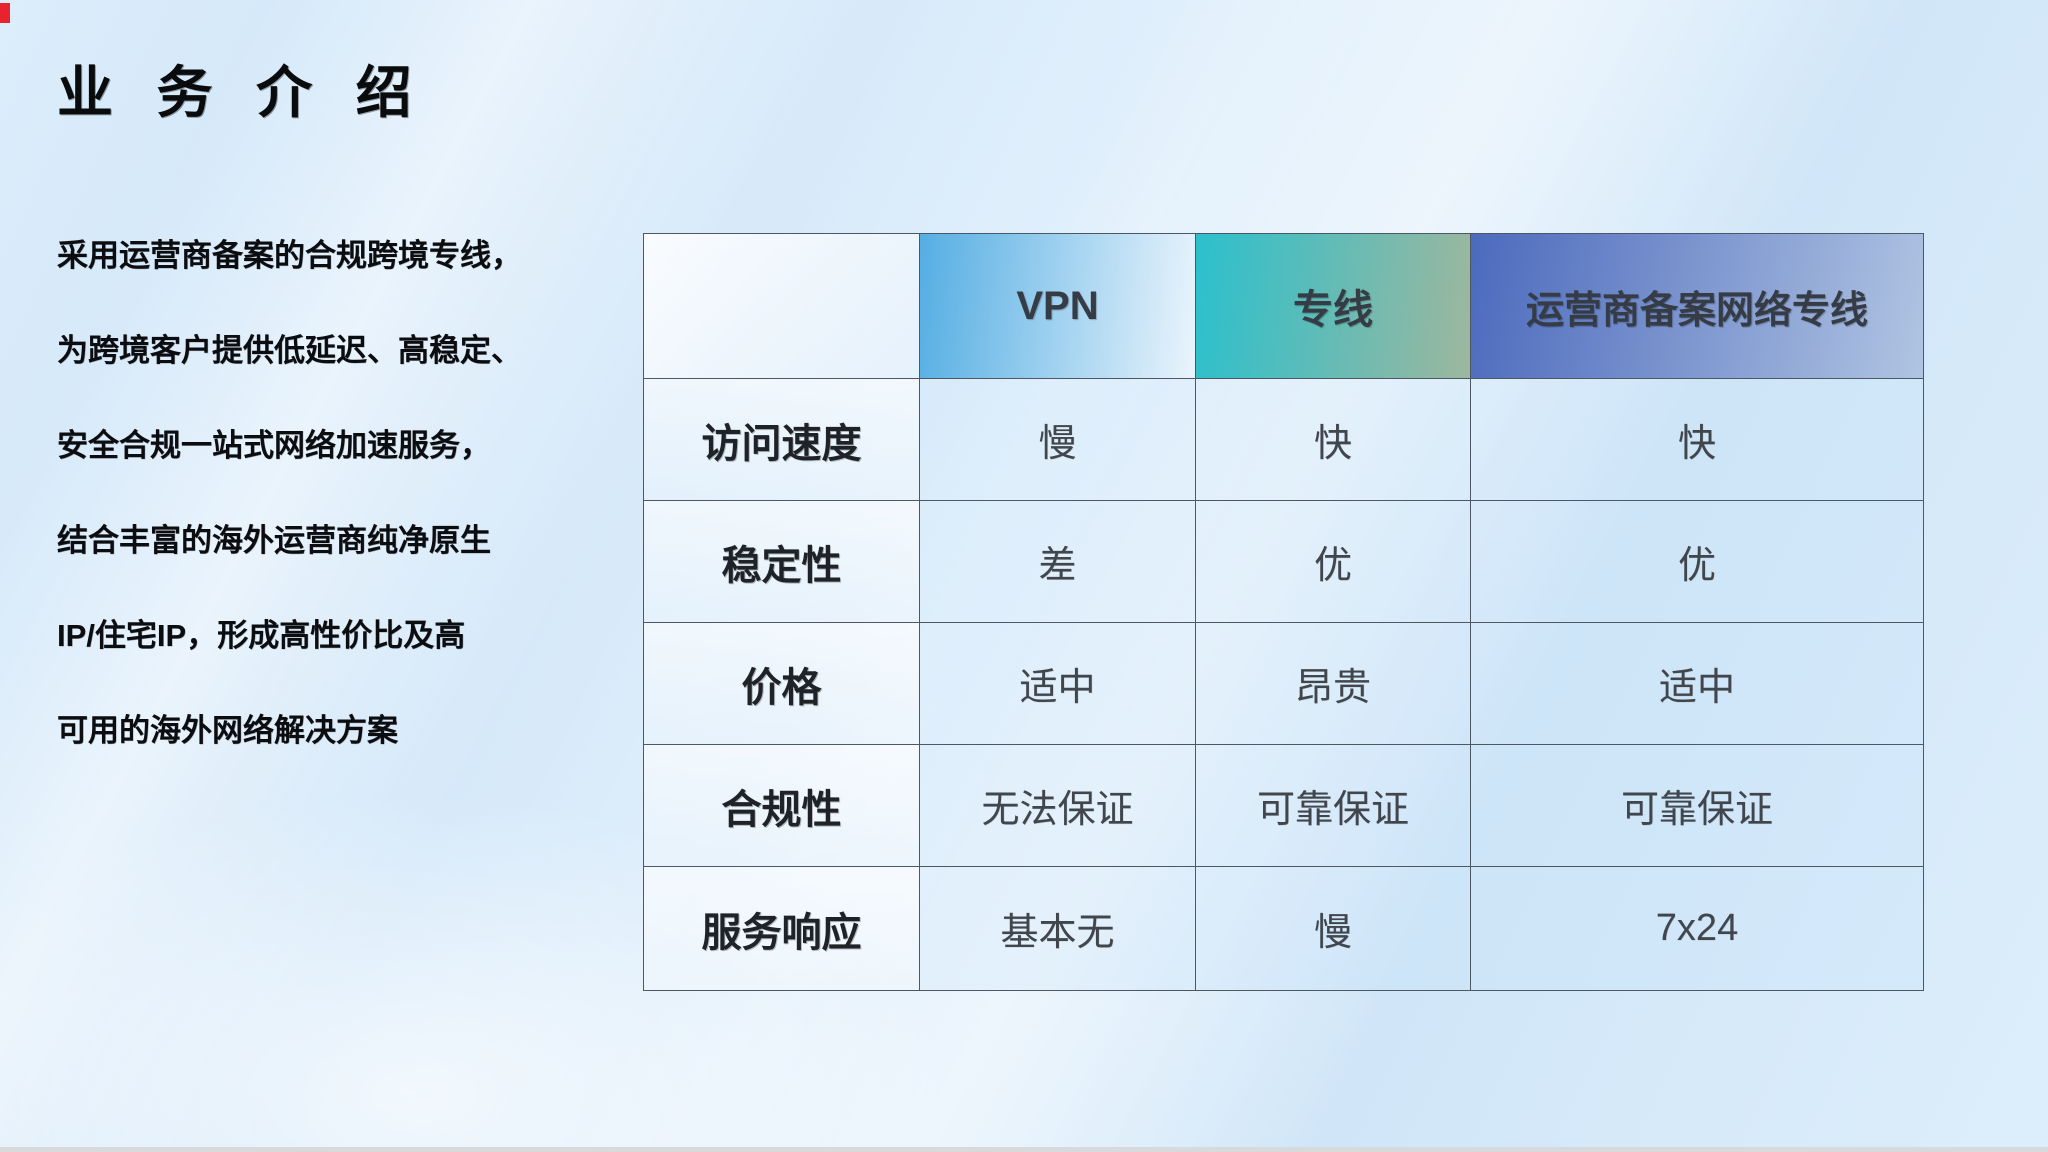 The image size is (2048, 1152). I want to click on intro-line: 为跨境客户提供低延迟、高稳定、, so click(289, 350).